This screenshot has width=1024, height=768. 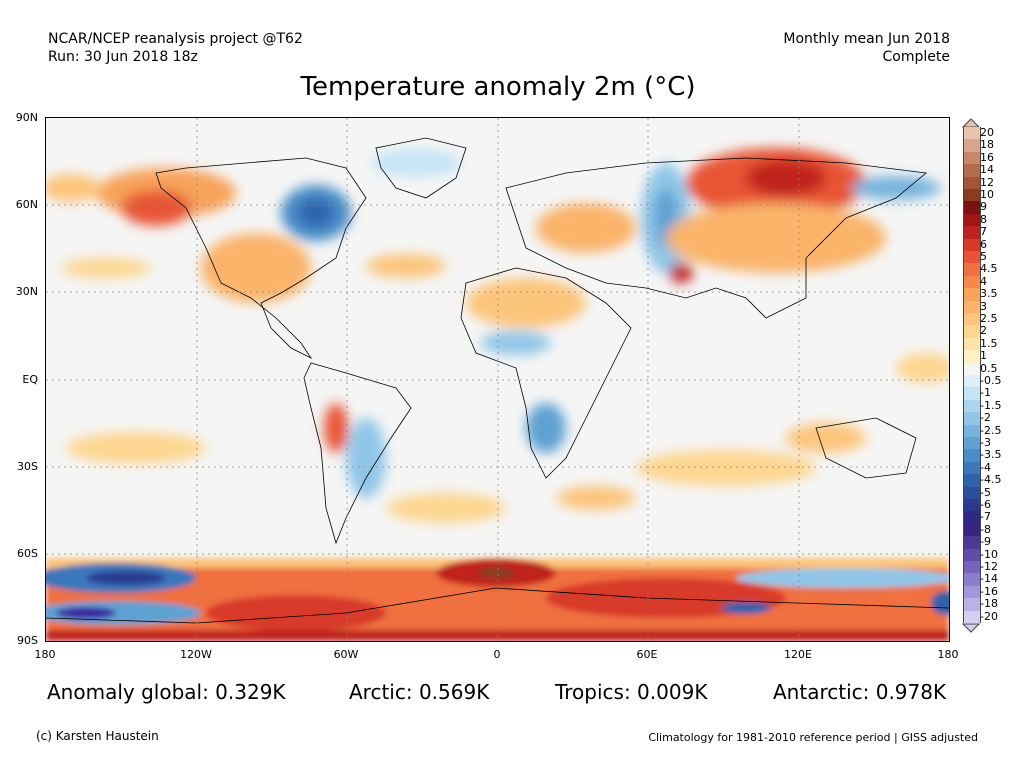 What do you see at coordinates (26, 291) in the screenshot?
I see `lat-label-30n: 30N` at bounding box center [26, 291].